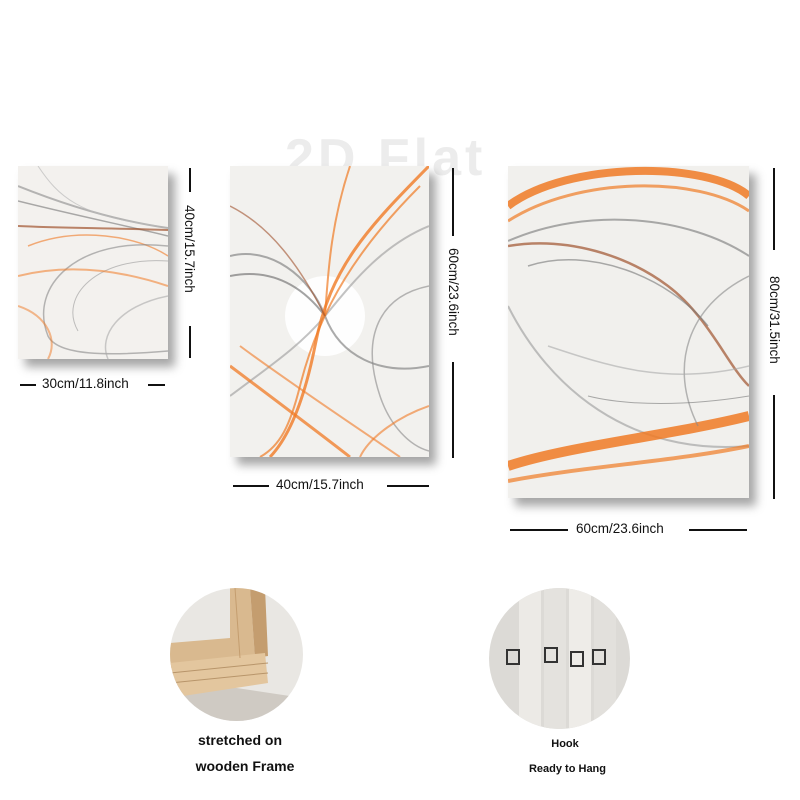  What do you see at coordinates (774, 320) in the screenshot?
I see `panel-3-height-label: 80cm/31.5inch` at bounding box center [774, 320].